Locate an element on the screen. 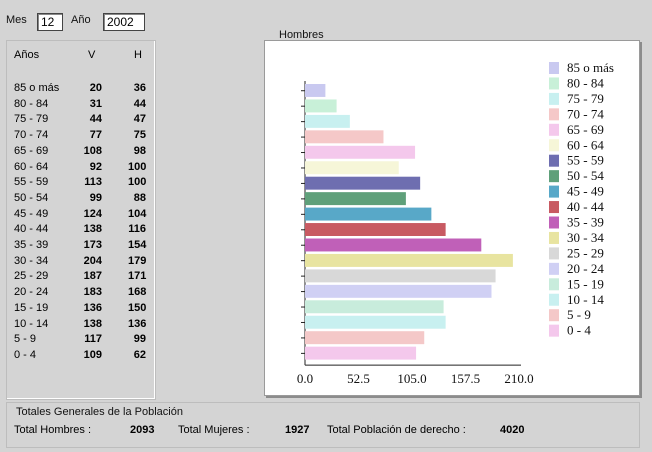  cell-v: 117 is located at coordinates (93, 339).